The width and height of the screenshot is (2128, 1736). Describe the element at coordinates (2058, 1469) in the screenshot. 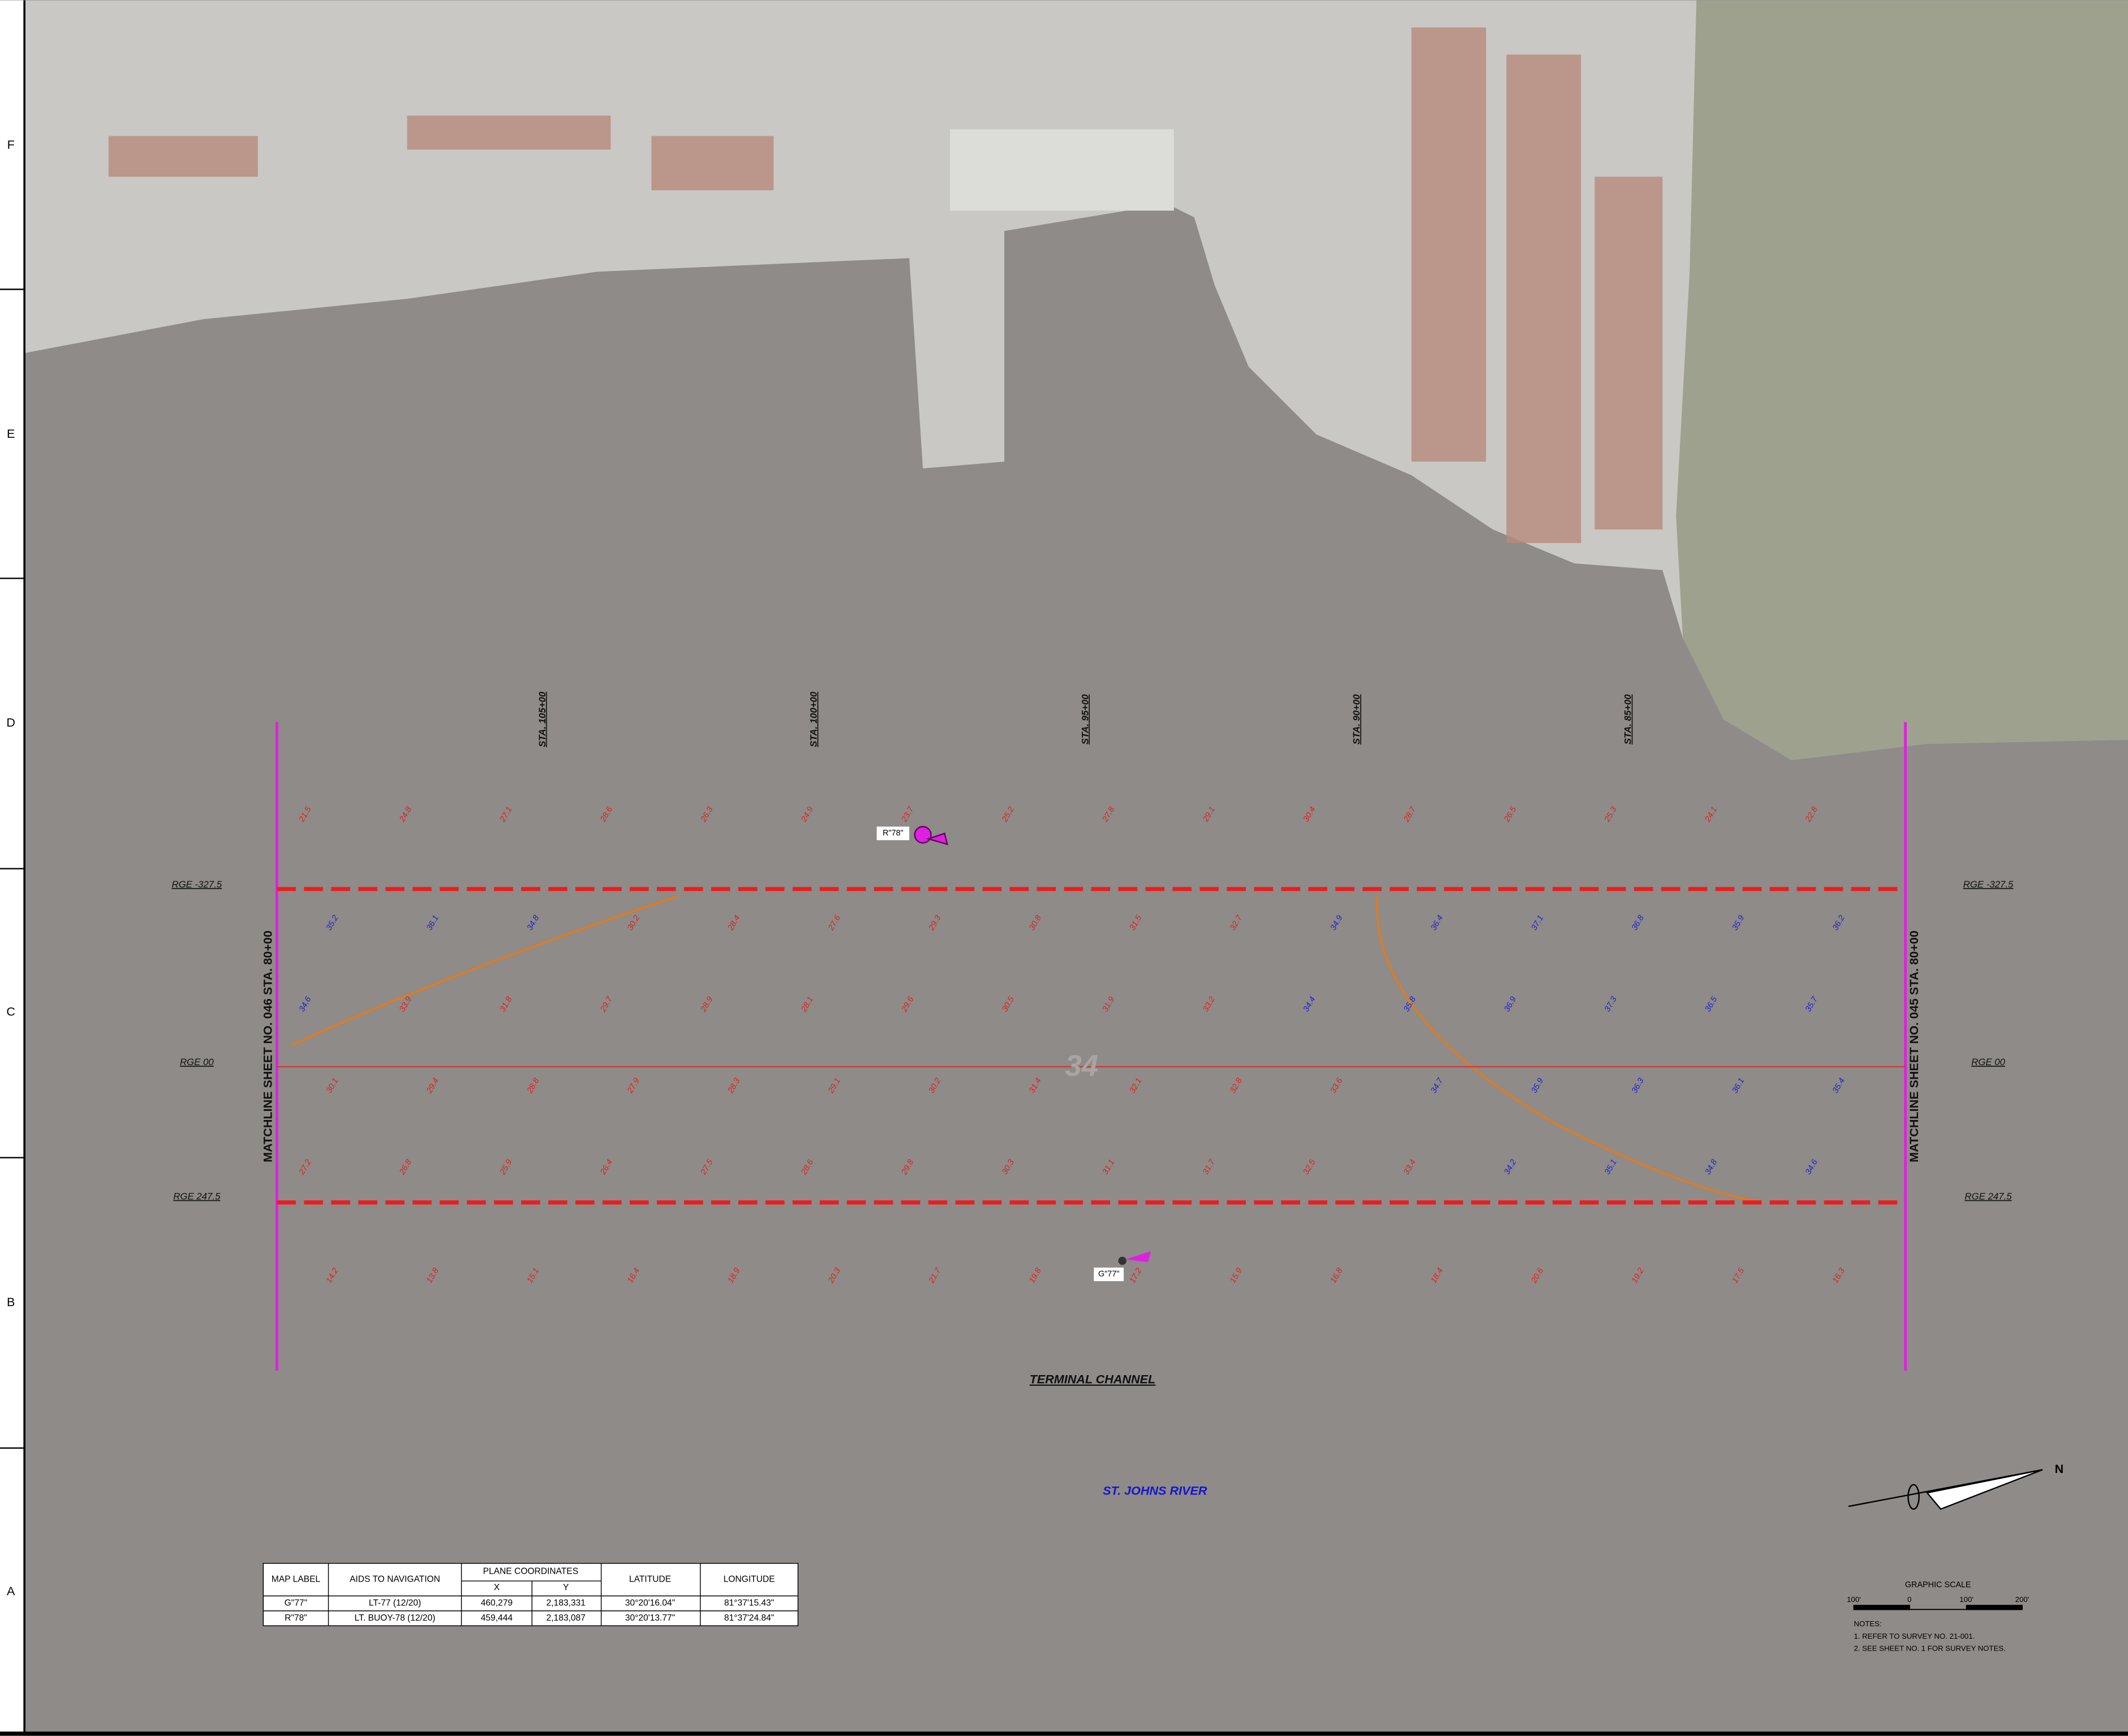

I see `north-label: N` at that location.